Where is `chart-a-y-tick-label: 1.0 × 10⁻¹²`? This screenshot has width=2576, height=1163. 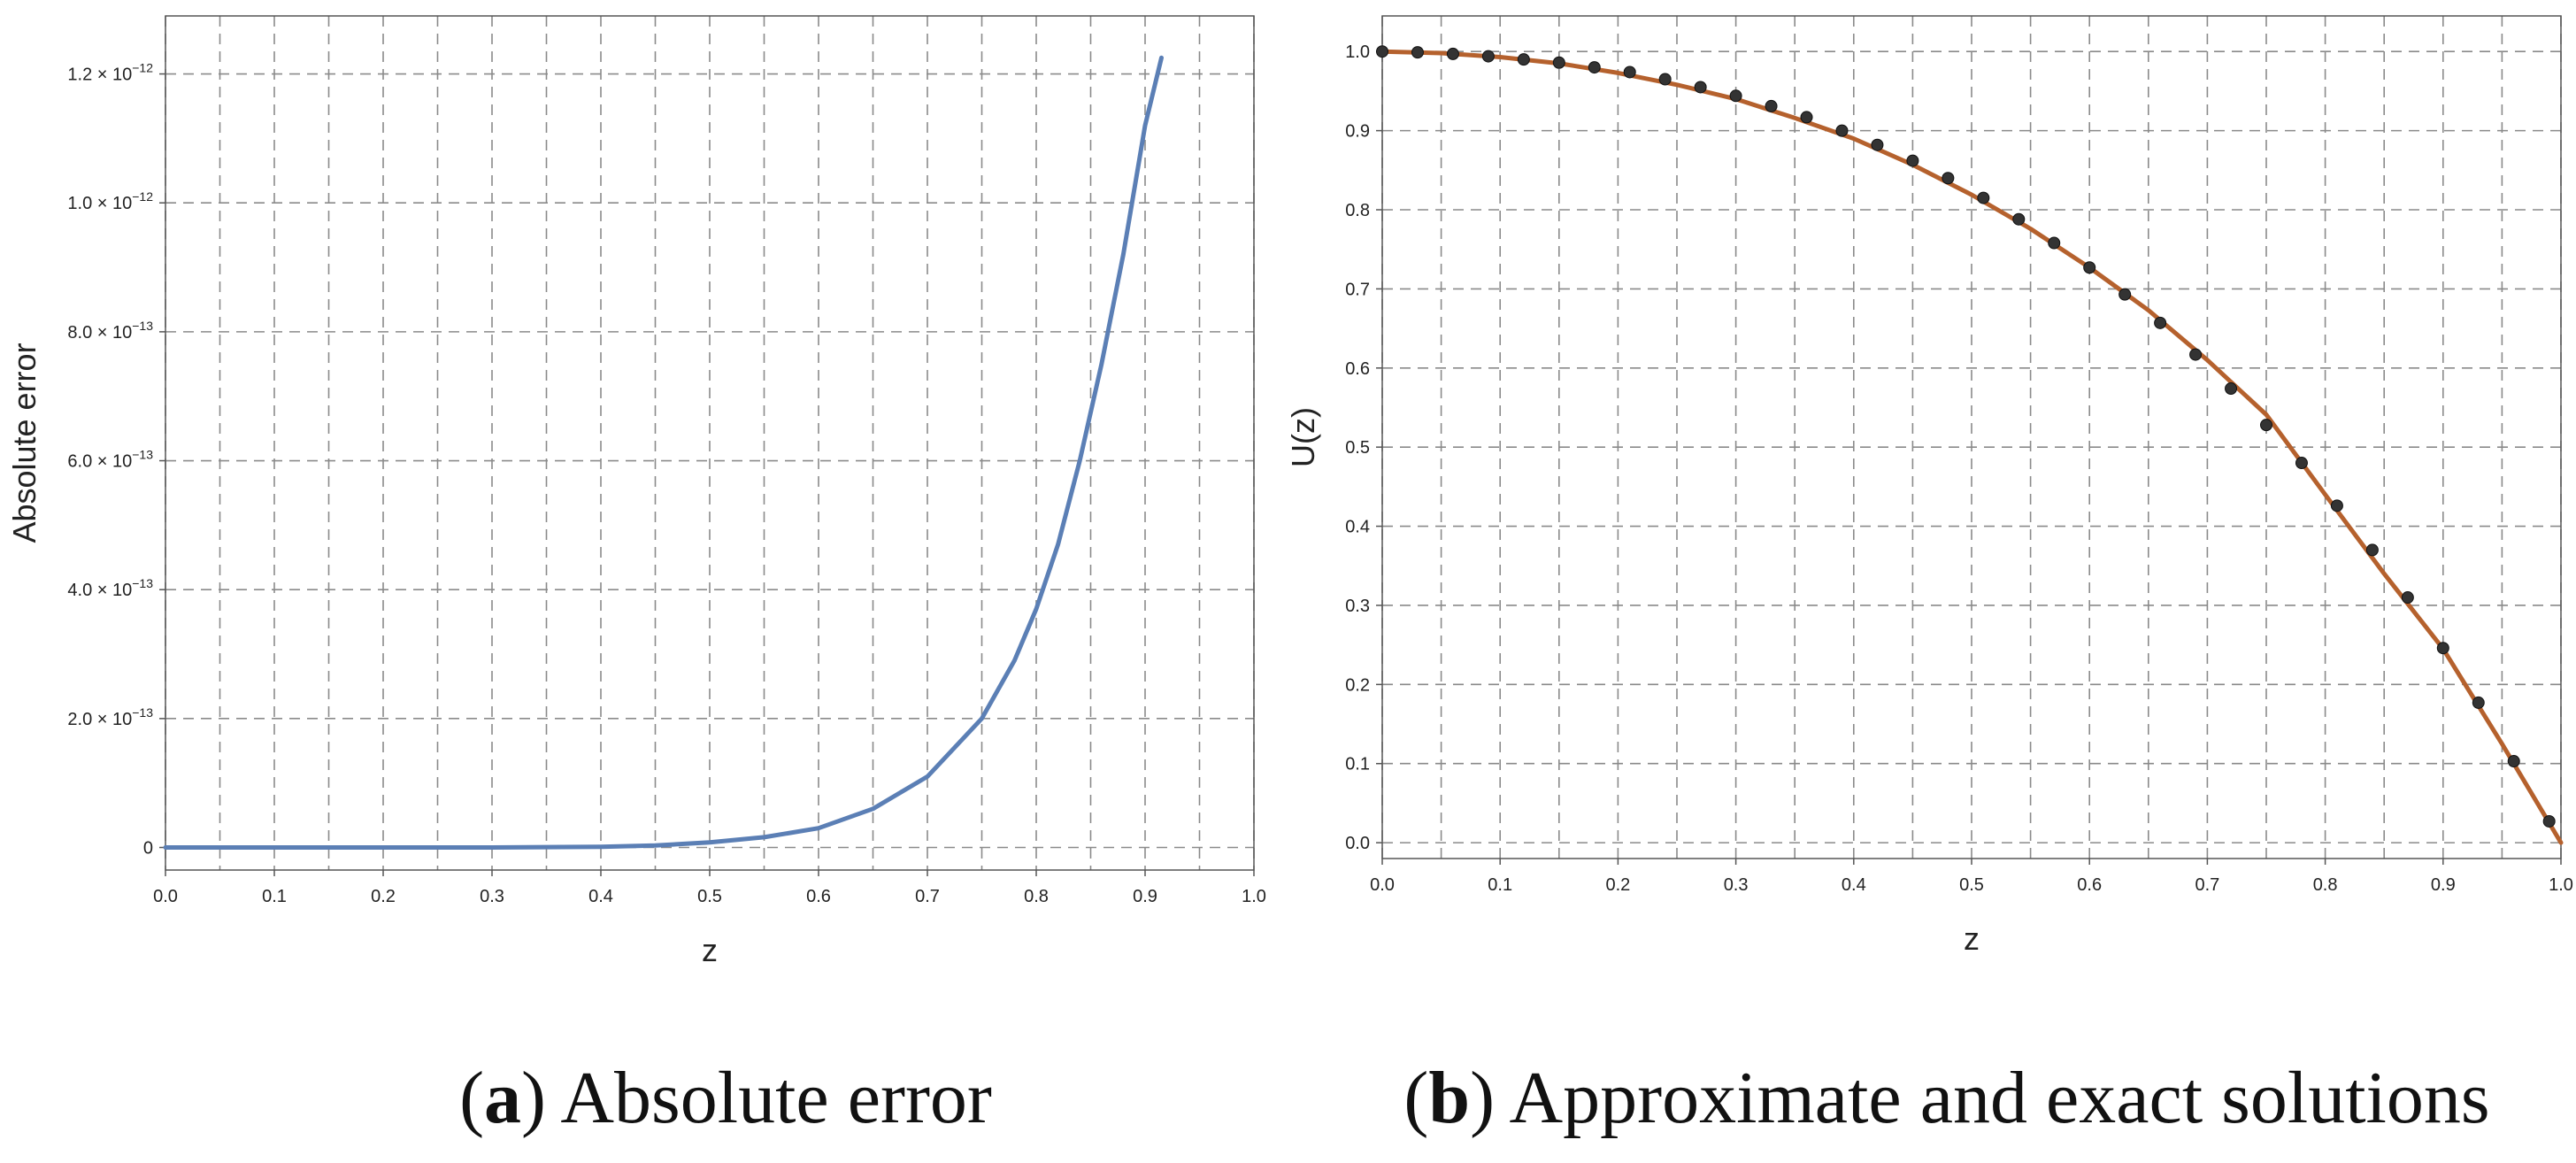
chart-a-y-tick-label: 1.0 × 10⁻¹² is located at coordinates (110, 201).